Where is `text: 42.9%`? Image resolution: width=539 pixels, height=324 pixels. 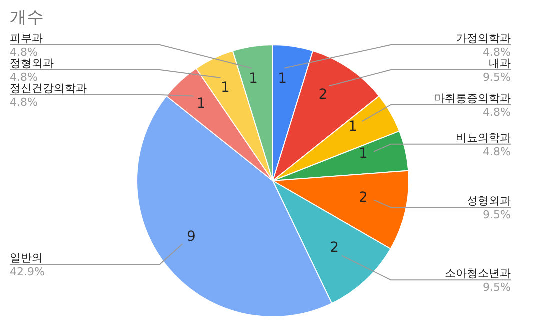 text: 42.9% is located at coordinates (27, 272).